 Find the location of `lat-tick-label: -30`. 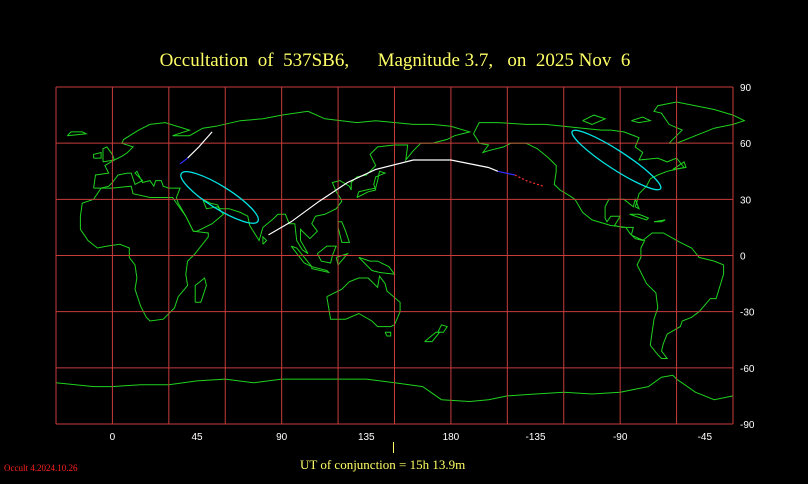

lat-tick-label: -30 is located at coordinates (747, 313).